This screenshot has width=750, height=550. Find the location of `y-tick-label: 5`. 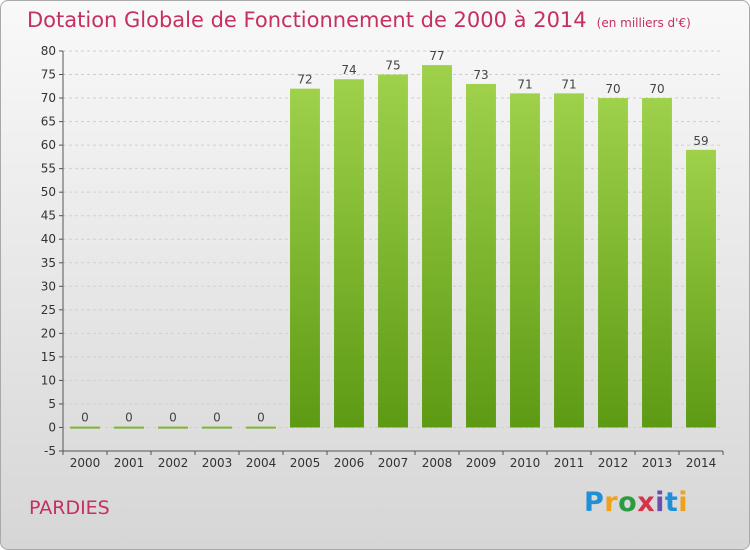

y-tick-label: 5 is located at coordinates (52, 404).